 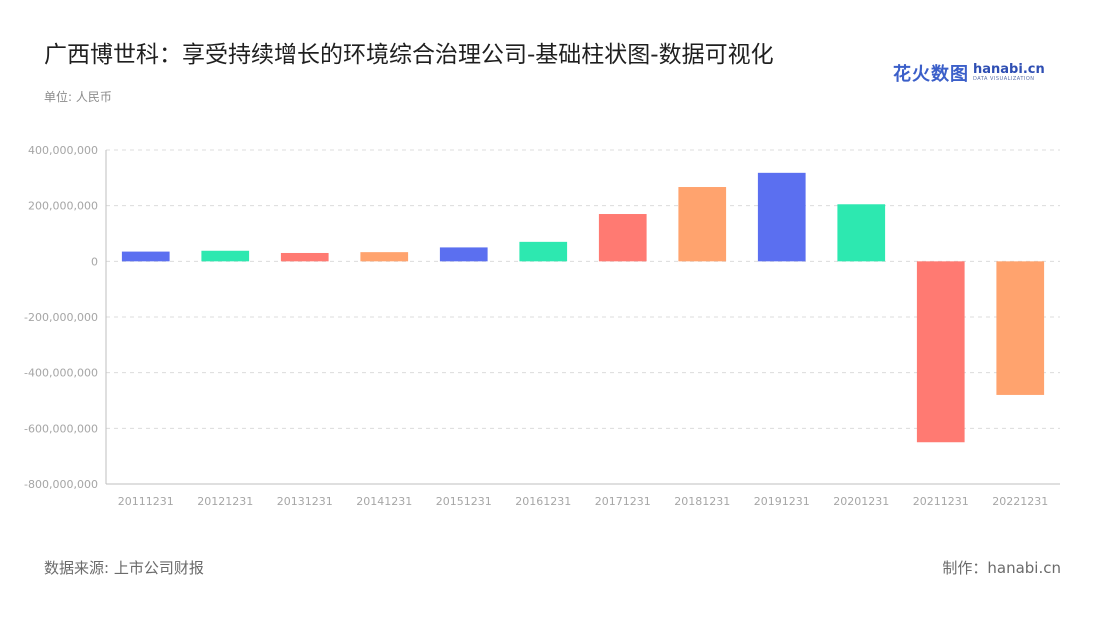 I want to click on x-tick-label: 20191231, so click(x=782, y=501).